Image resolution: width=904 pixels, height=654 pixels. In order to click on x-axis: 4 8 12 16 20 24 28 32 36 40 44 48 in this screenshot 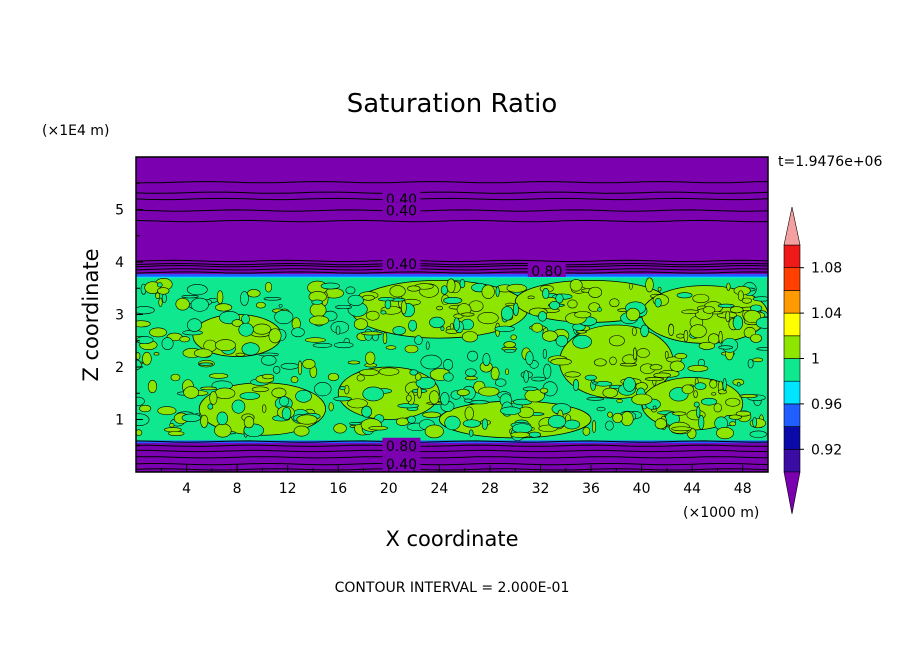, I will do `click(456, 481)`.